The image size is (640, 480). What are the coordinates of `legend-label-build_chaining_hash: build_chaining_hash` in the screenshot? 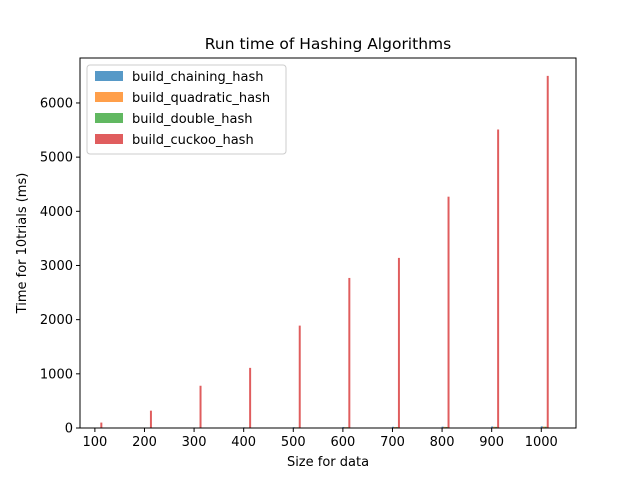 It's located at (198, 77).